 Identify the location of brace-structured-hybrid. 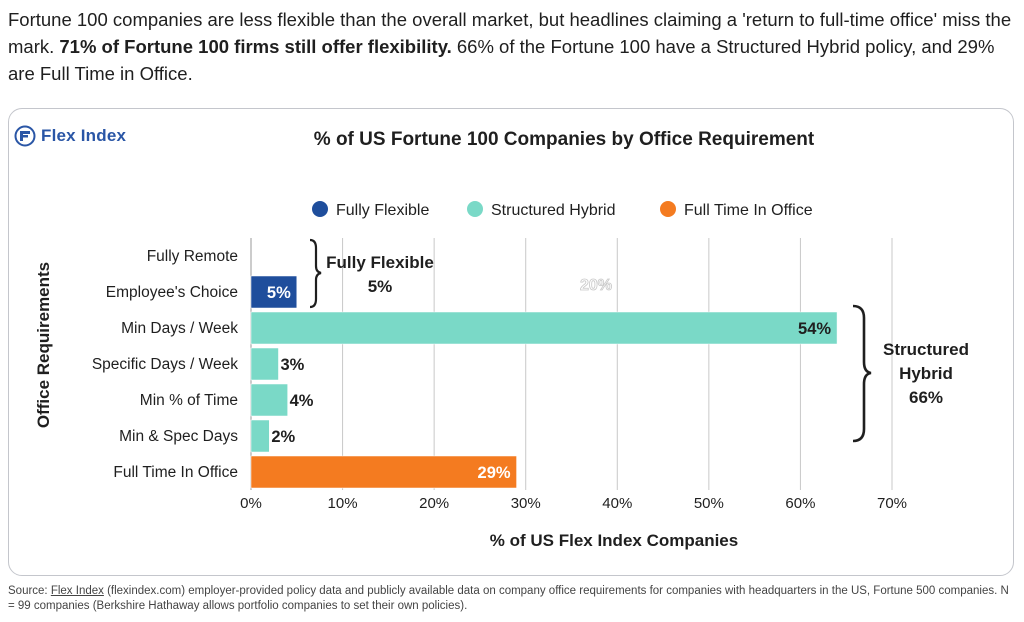
(862, 373).